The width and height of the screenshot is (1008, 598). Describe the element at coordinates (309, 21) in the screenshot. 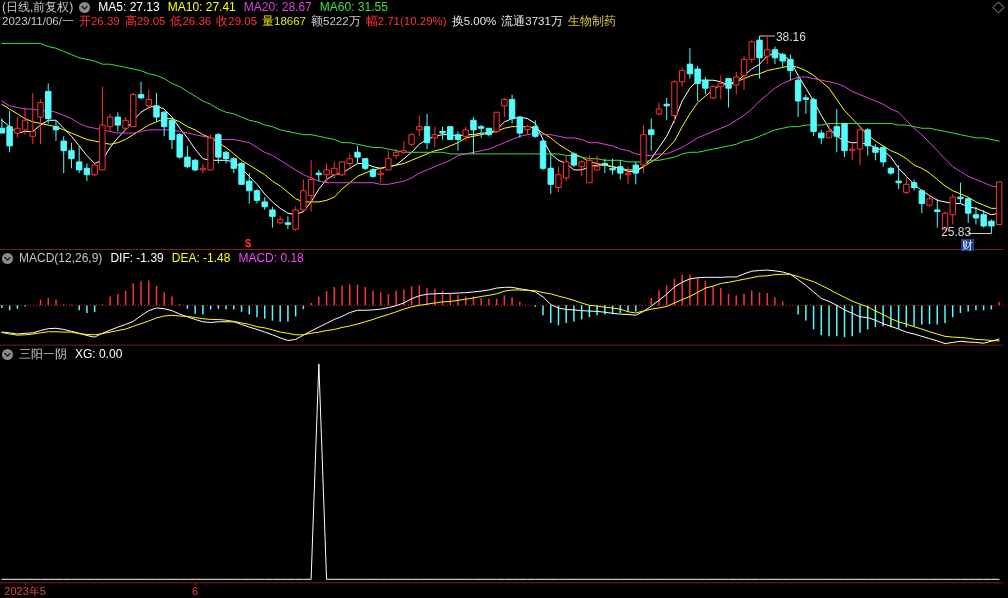

I see `text: 2023/11/06/一 开26.39 高29.05 低26.36 收29.05 量18667 额5222万 幅2.71(10.29%) 换5.00% 流通3731万 生物制药` at that location.